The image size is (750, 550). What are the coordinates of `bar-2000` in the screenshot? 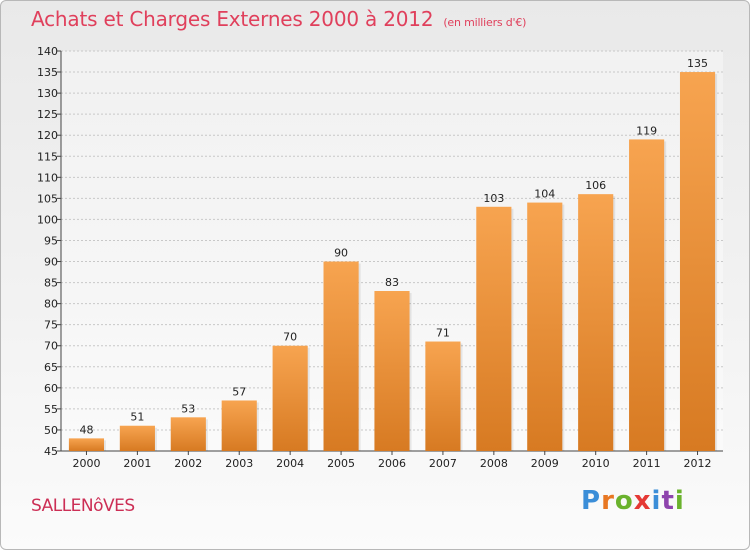 It's located at (86, 444).